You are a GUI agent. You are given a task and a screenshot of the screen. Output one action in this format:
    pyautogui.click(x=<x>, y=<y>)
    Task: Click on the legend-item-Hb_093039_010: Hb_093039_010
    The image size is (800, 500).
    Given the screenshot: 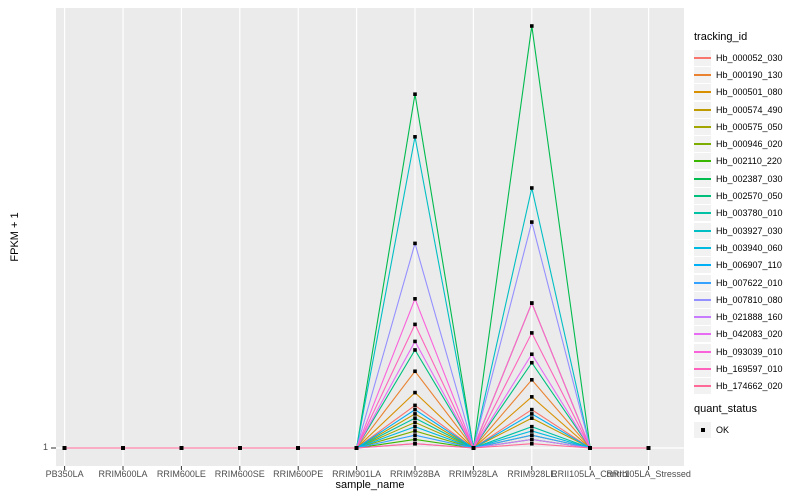 What is the action you would take?
    pyautogui.click(x=738, y=351)
    